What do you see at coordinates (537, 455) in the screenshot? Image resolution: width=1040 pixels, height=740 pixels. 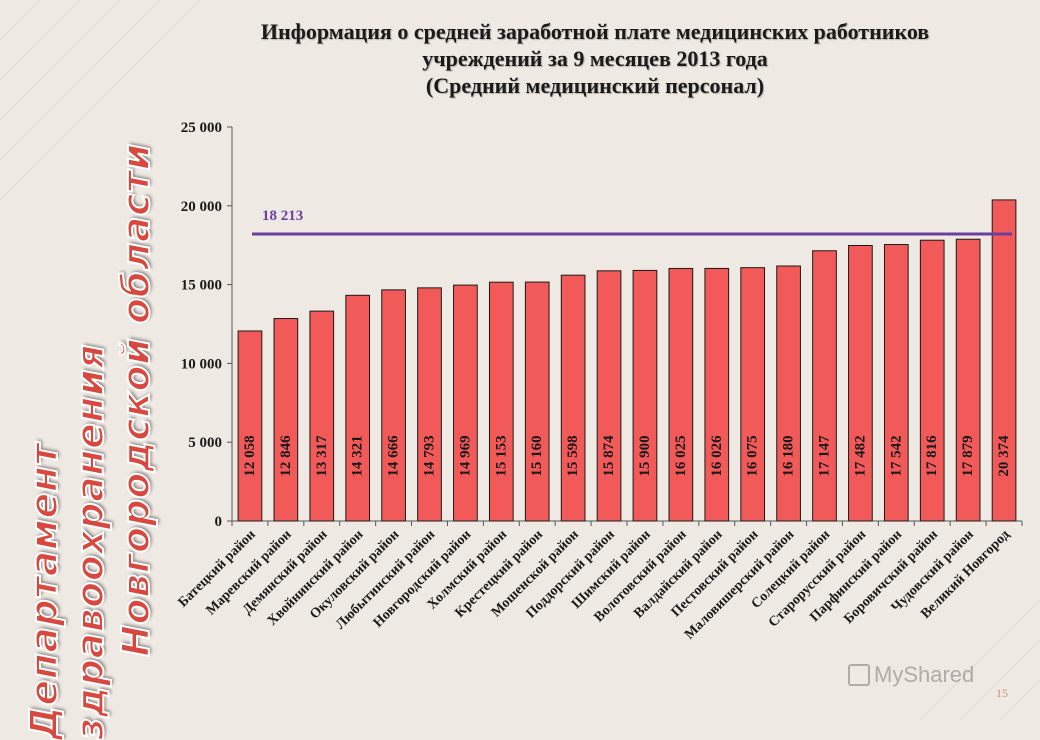 I see `bar-value-label: 15 160` at bounding box center [537, 455].